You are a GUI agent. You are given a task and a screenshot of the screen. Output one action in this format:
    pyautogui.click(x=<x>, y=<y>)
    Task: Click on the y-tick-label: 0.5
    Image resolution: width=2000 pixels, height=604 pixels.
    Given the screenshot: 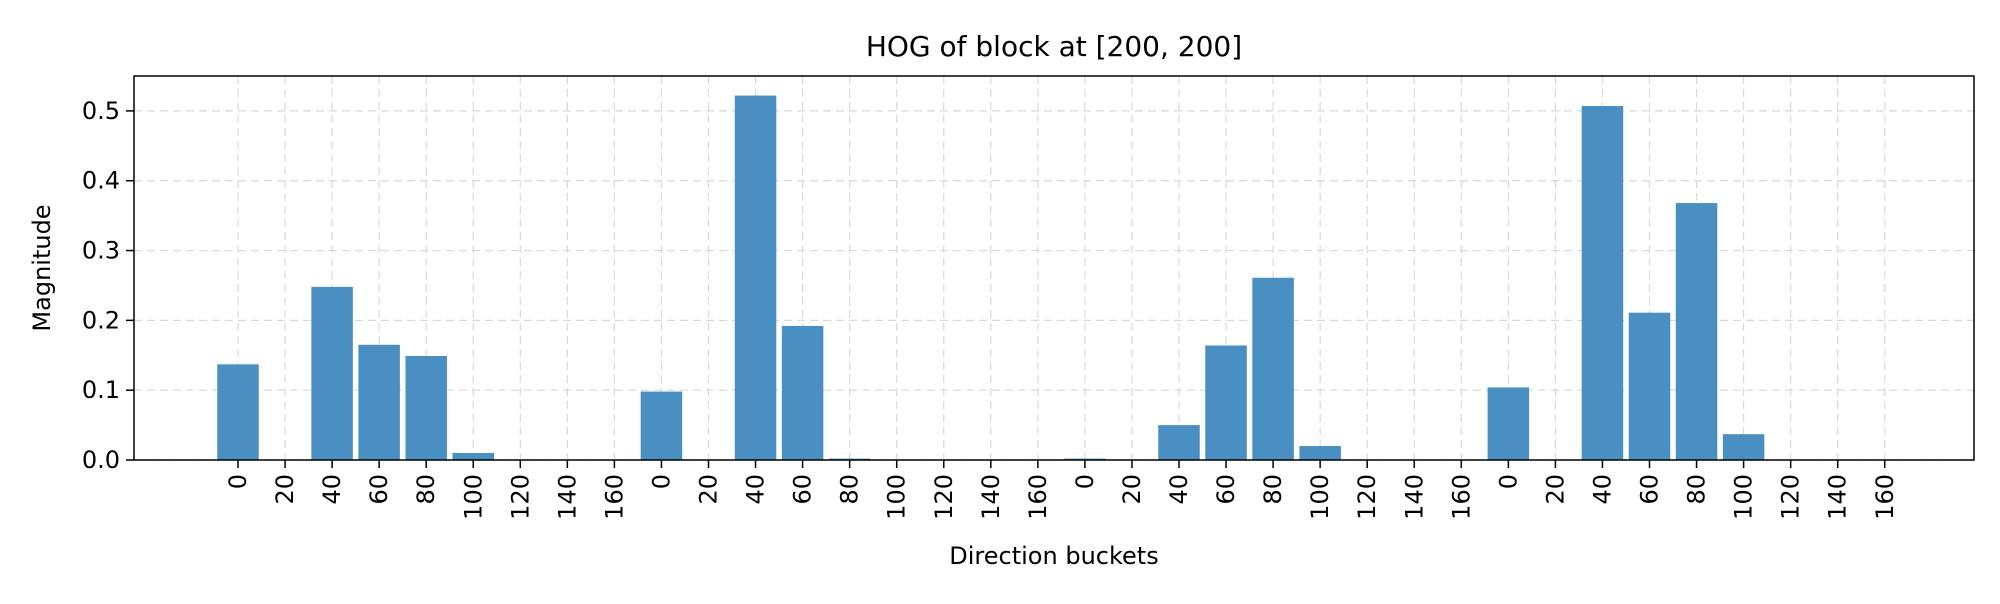 What is the action you would take?
    pyautogui.click(x=101, y=111)
    